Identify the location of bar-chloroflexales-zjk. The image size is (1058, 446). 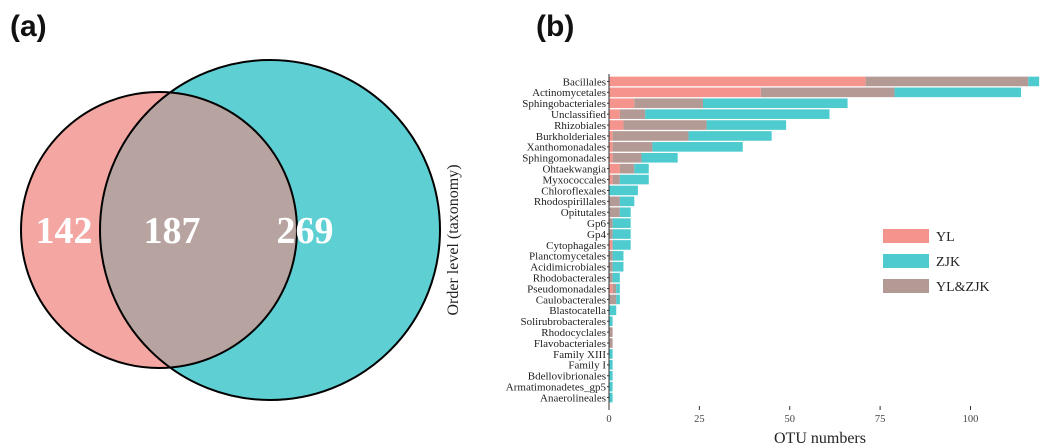
(623, 190).